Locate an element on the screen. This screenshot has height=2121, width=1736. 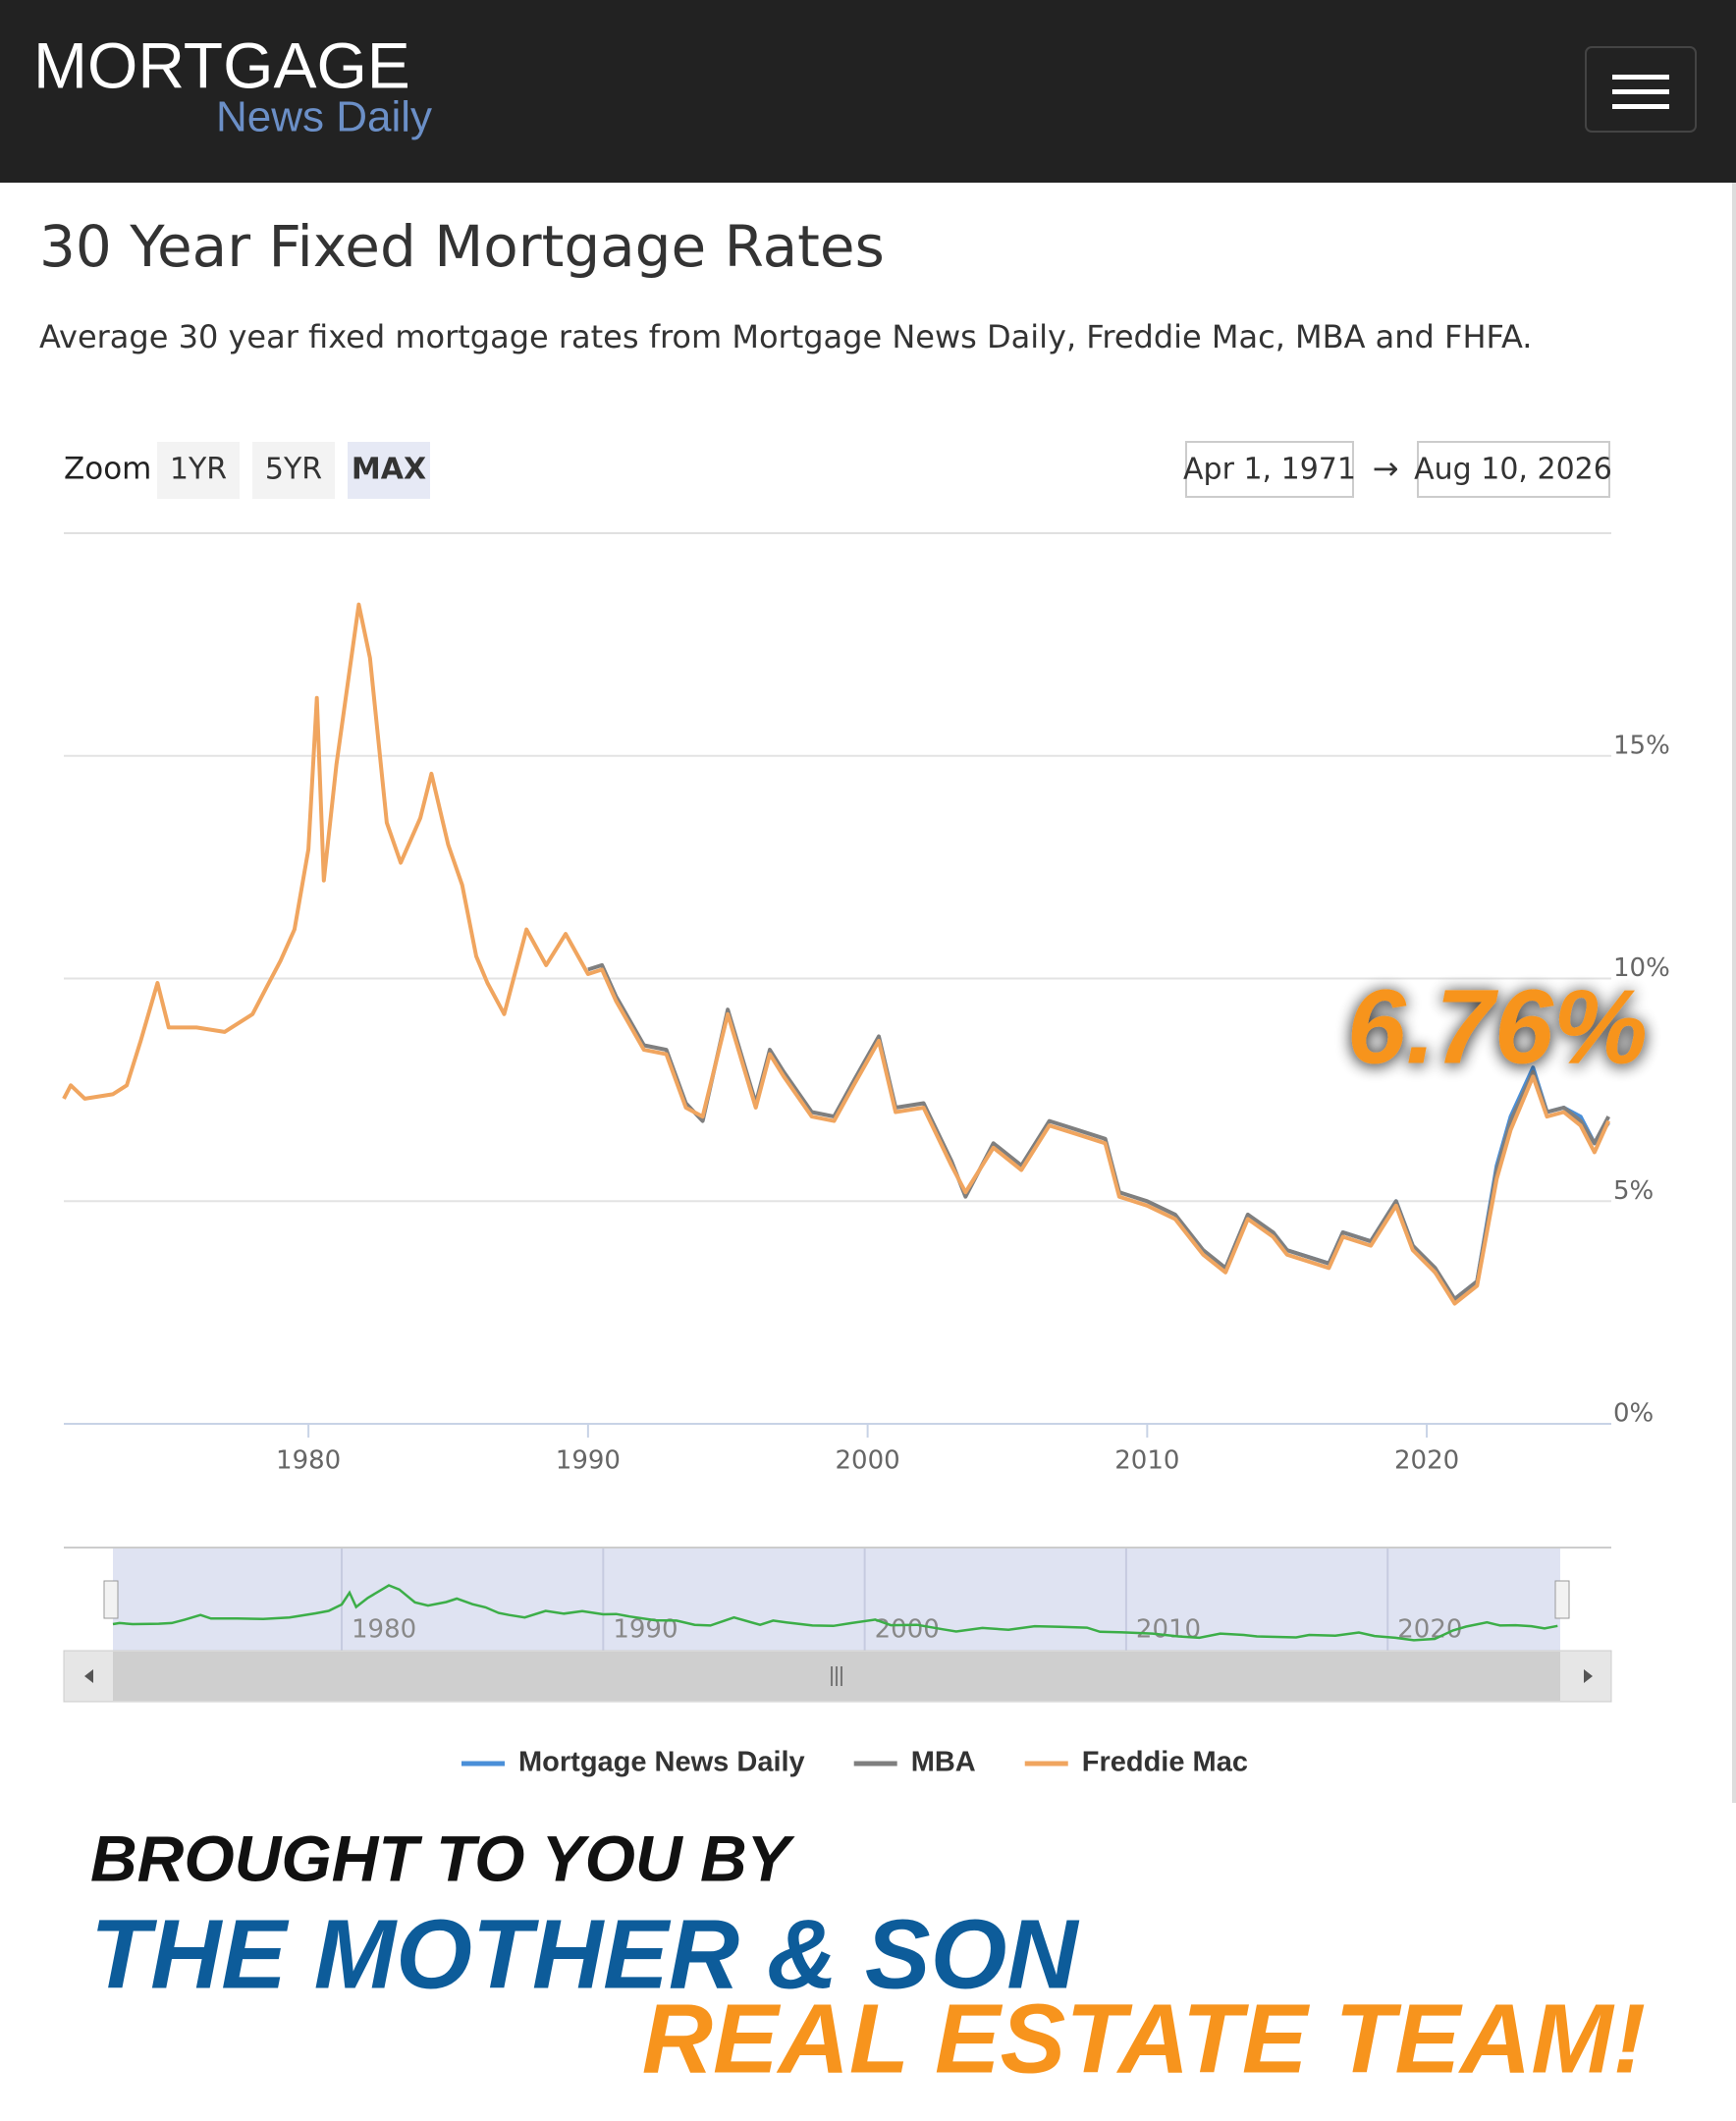
promo-line-2: THE MOTHER & SON is located at coordinates (584, 1954).